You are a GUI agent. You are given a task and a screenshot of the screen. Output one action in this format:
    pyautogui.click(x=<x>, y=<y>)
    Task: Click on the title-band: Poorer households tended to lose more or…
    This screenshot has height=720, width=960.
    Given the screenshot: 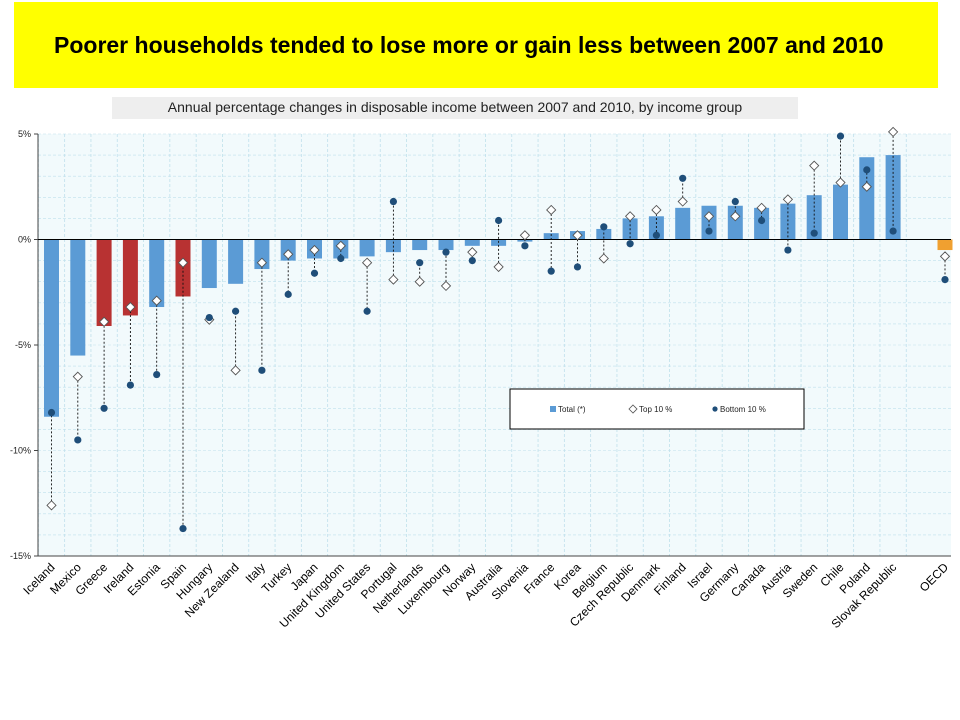 What is the action you would take?
    pyautogui.click(x=476, y=45)
    